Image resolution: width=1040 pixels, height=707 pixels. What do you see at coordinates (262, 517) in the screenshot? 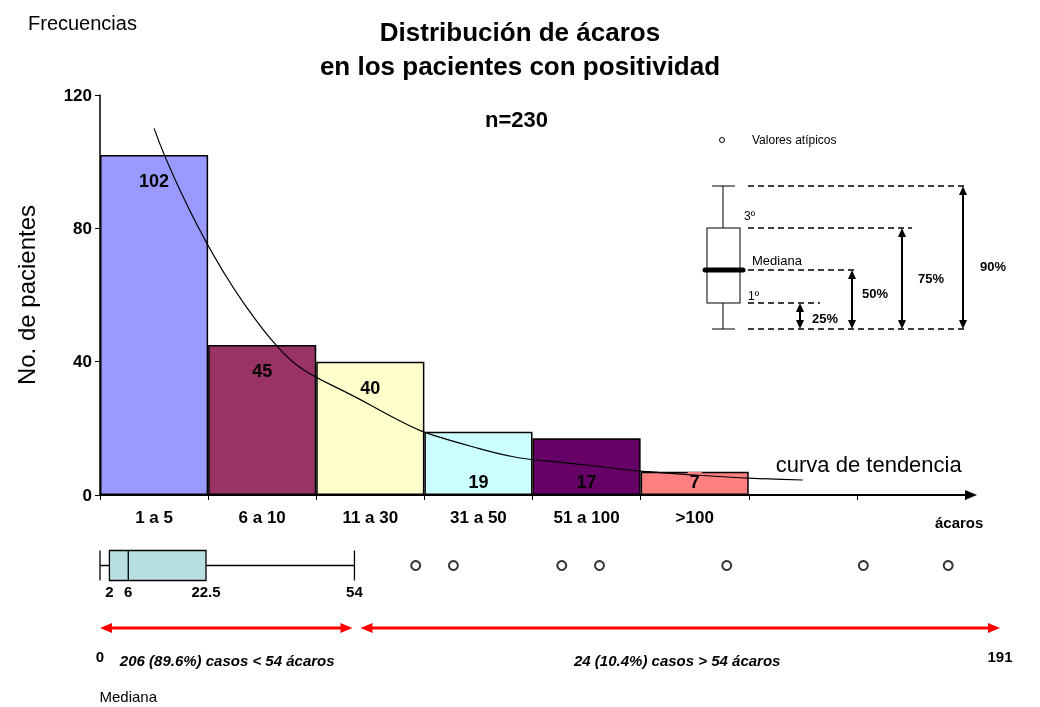
I see `x-tick-label: 6 a 10` at bounding box center [262, 517].